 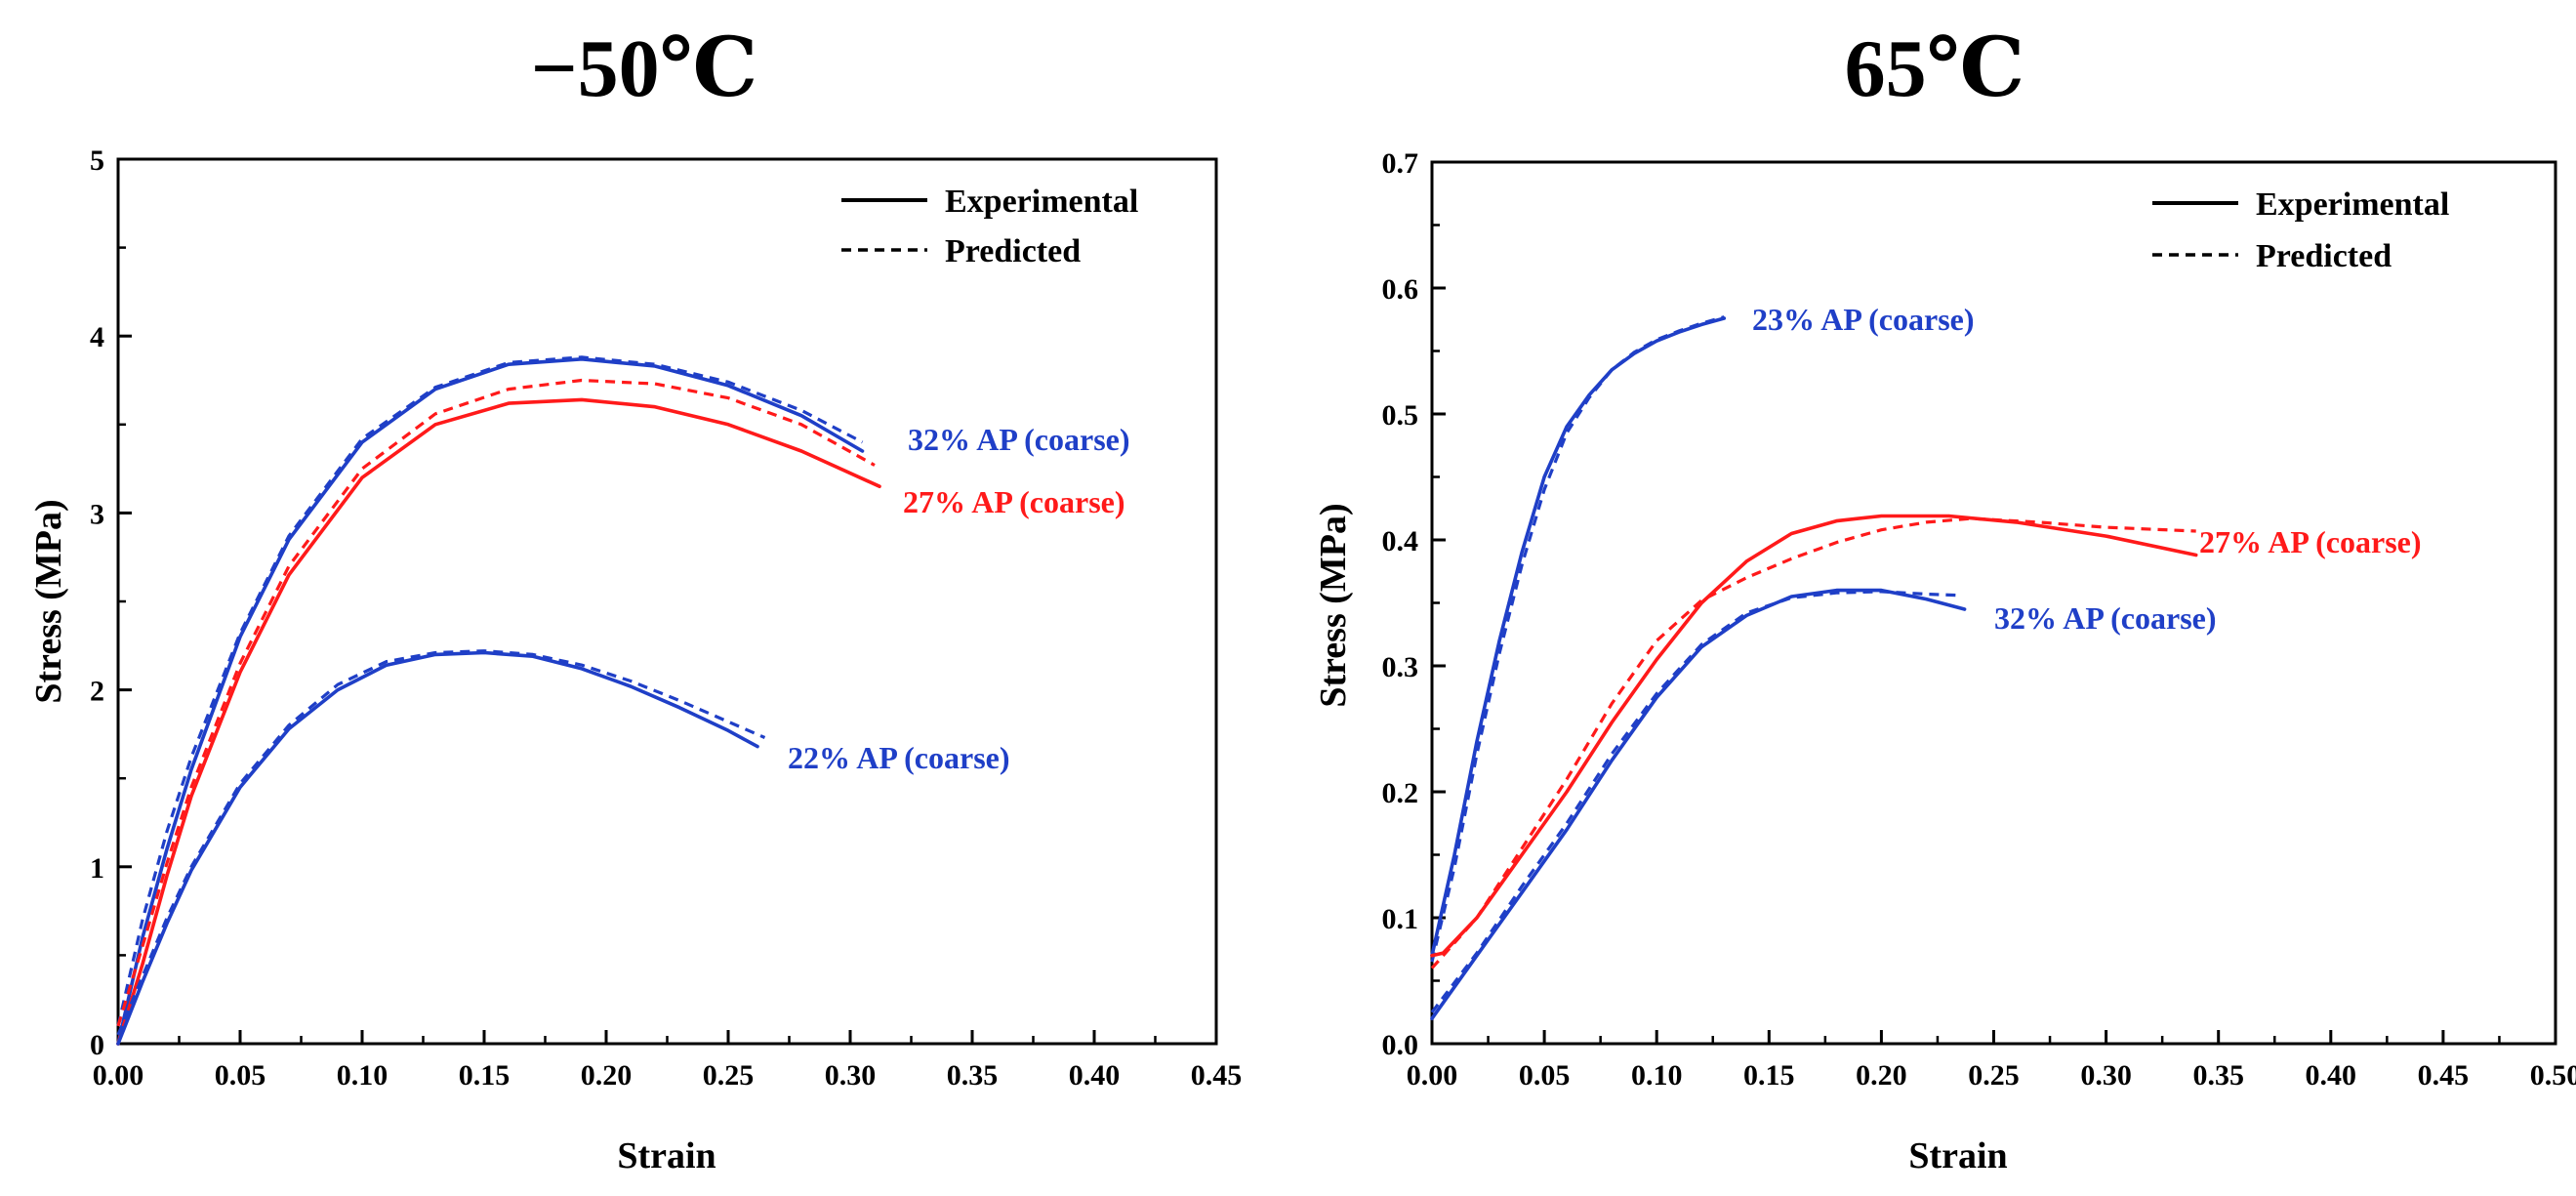 I want to click on x-tick-label-right-5: 0.25, so click(x=1994, y=1075).